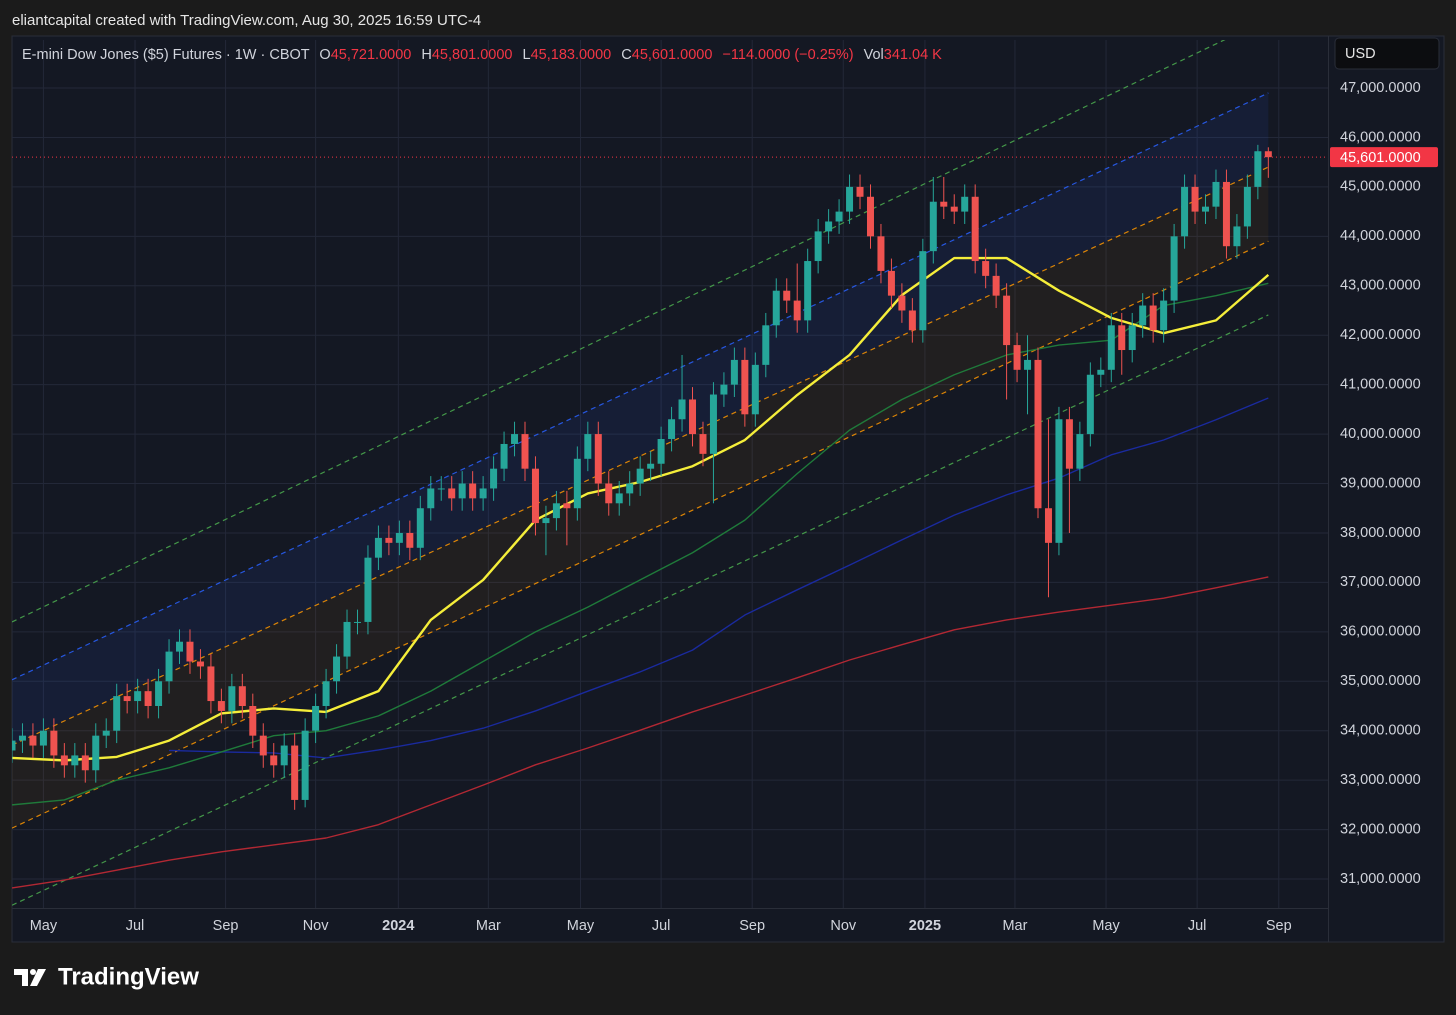  Describe the element at coordinates (128, 976) in the screenshot. I see `logo-text: TradingView` at that location.